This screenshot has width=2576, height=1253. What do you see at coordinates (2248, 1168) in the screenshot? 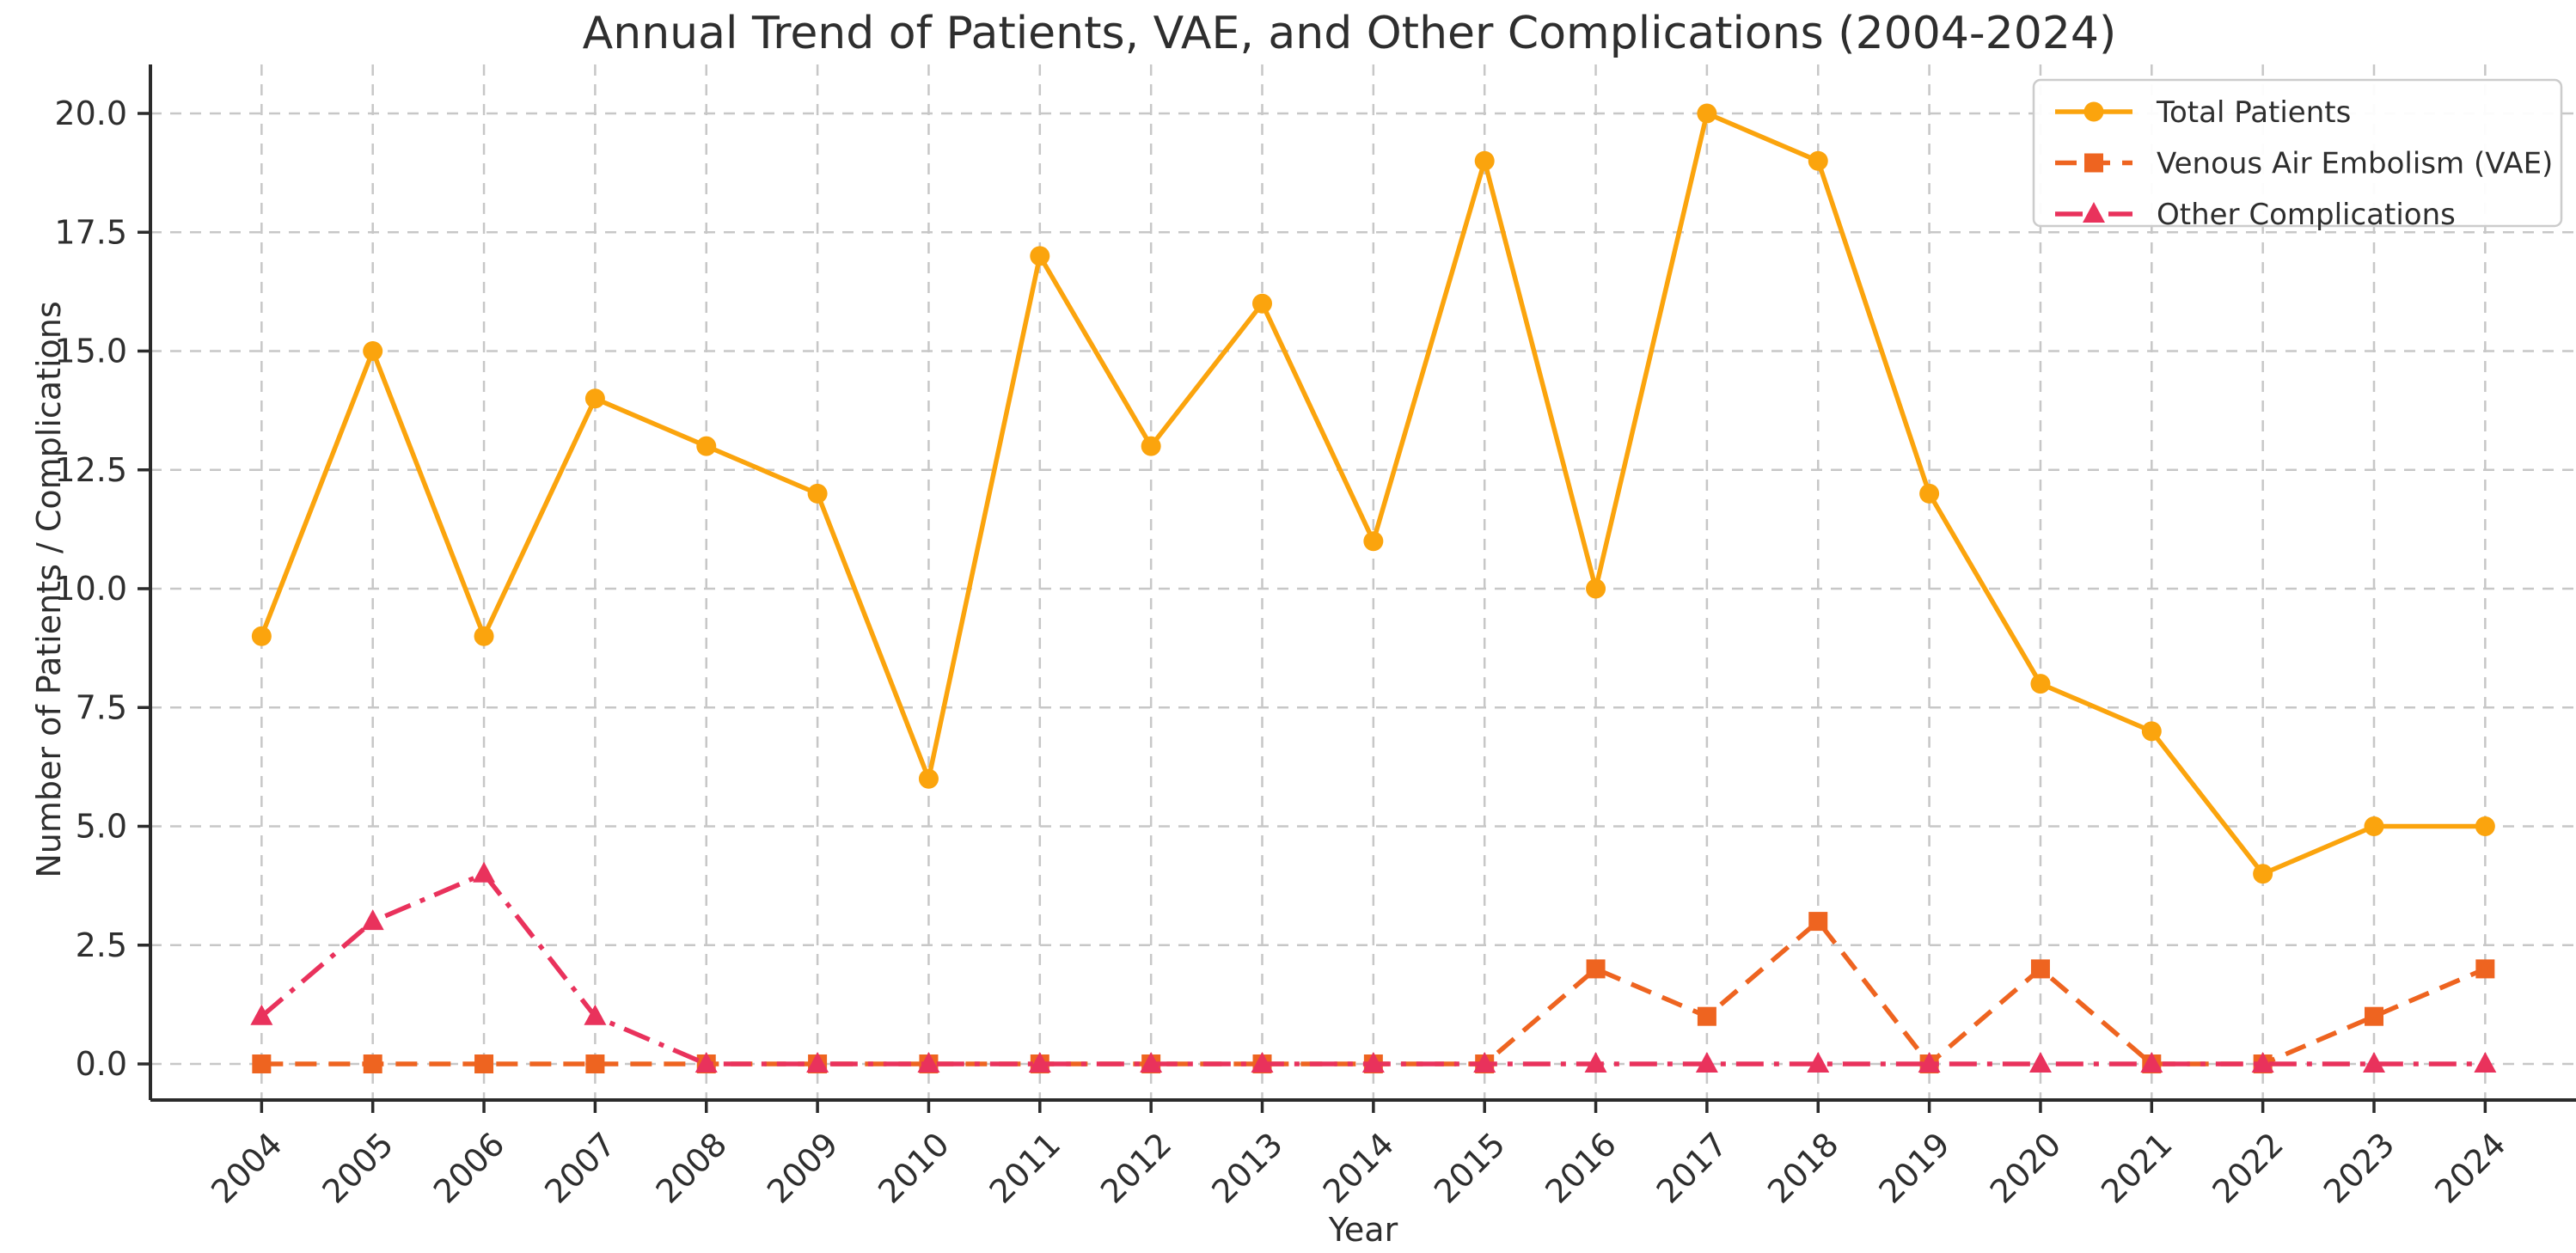
I see `x-tick-label: 2022` at bounding box center [2248, 1168].